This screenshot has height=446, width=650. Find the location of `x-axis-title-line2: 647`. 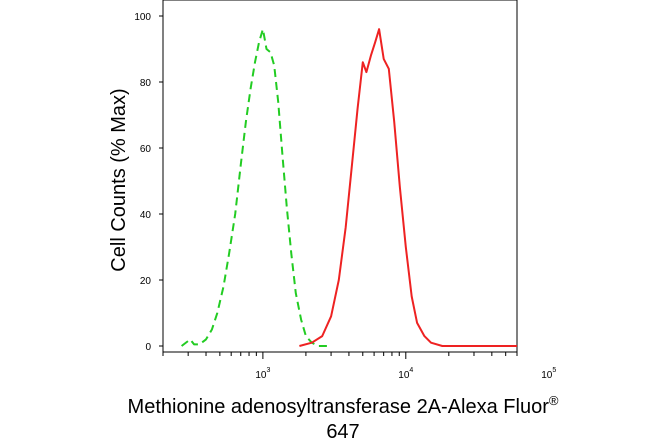

x-axis-title-line2: 647 is located at coordinates (342, 432).